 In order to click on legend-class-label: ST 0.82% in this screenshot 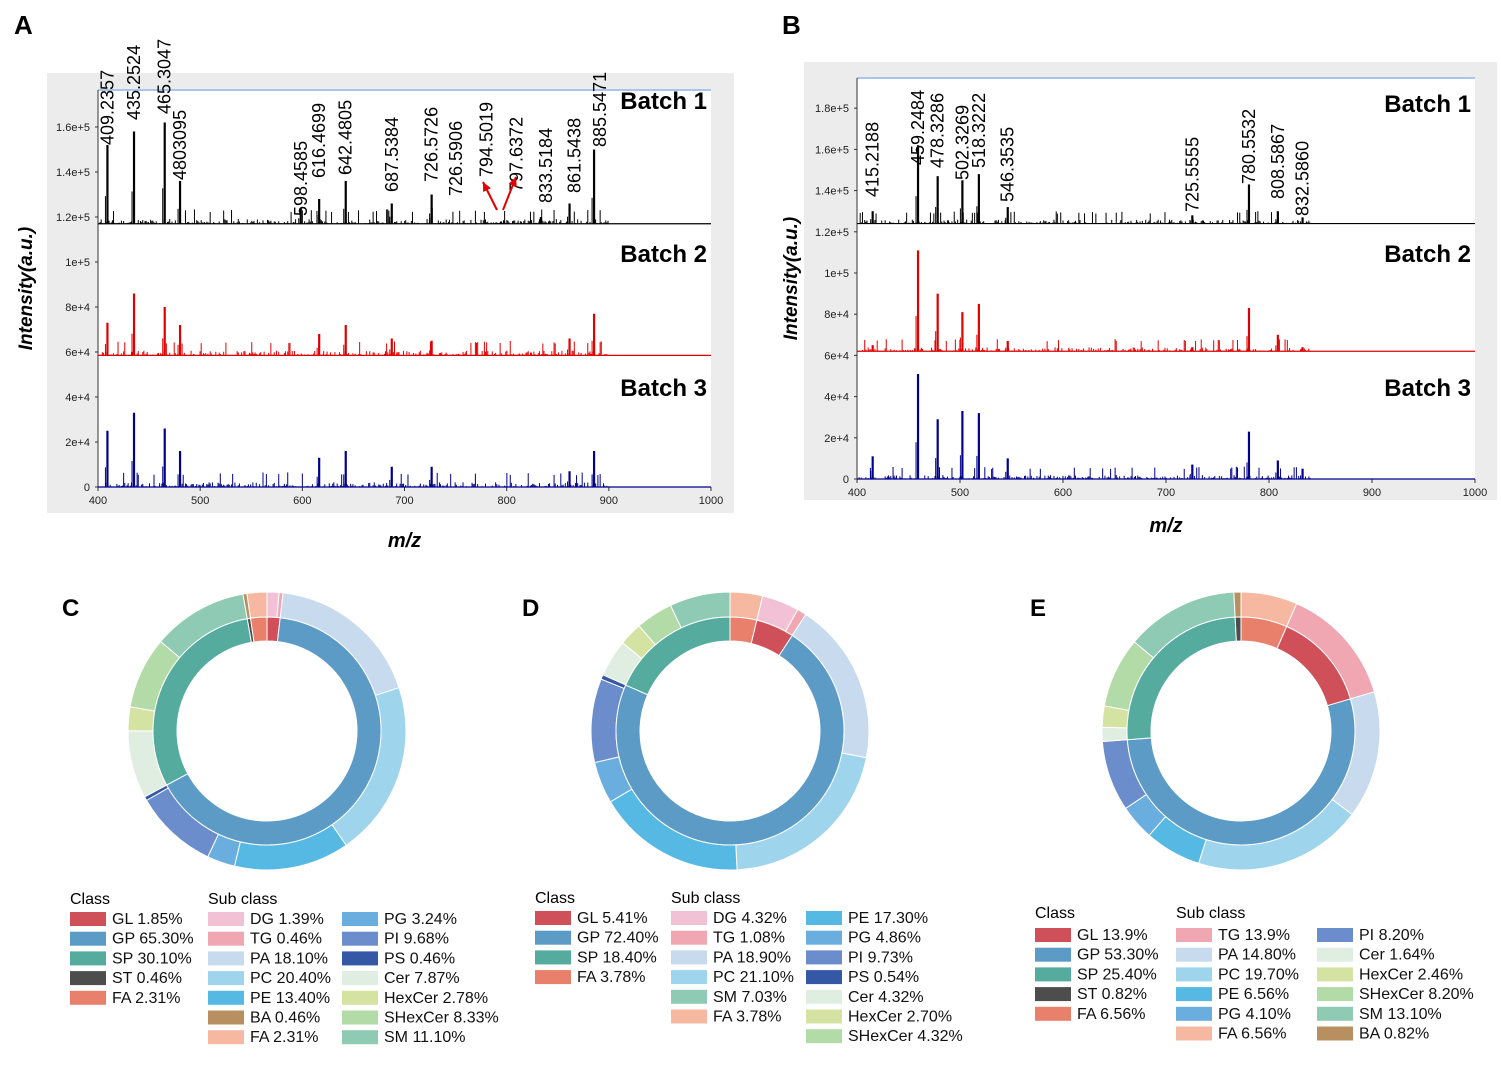, I will do `click(1112, 994)`.